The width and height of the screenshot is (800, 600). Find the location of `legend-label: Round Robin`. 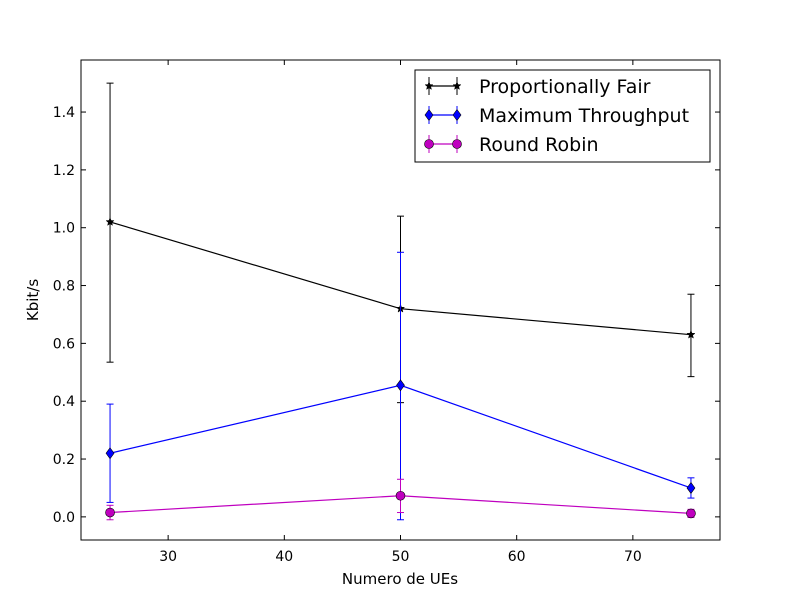

legend-label: Round Robin is located at coordinates (539, 145).